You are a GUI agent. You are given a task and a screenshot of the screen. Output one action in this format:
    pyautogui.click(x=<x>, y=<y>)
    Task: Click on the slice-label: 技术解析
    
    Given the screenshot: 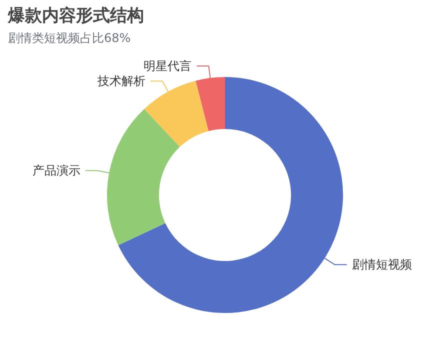 What is the action you would take?
    pyautogui.click(x=121, y=81)
    